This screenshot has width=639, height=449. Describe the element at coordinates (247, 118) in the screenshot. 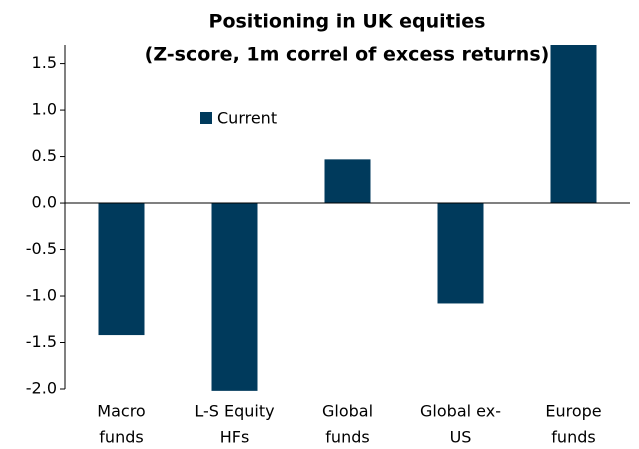

I see `legend-label: Current` at that location.